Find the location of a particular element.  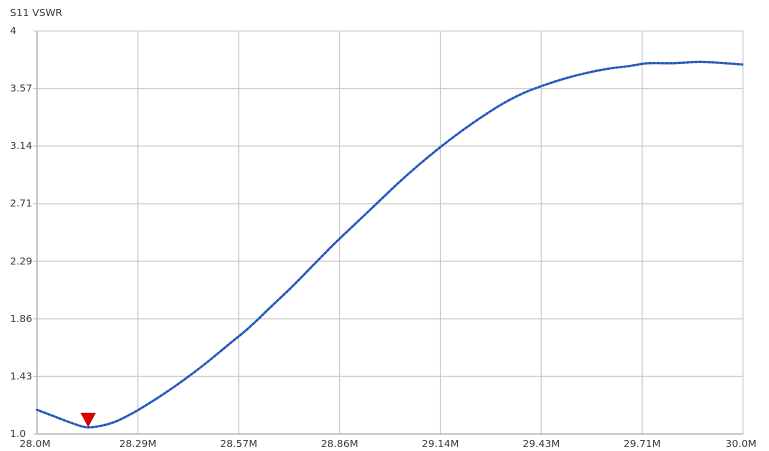

x-tick-label: 28.0M is located at coordinates (35, 444).